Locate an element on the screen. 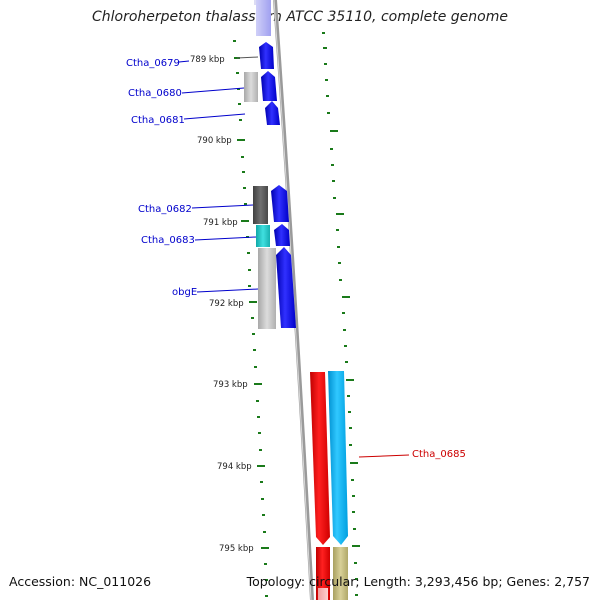 The image size is (600, 600). label-ctha-0683: Ctha_0683 is located at coordinates (168, 240).